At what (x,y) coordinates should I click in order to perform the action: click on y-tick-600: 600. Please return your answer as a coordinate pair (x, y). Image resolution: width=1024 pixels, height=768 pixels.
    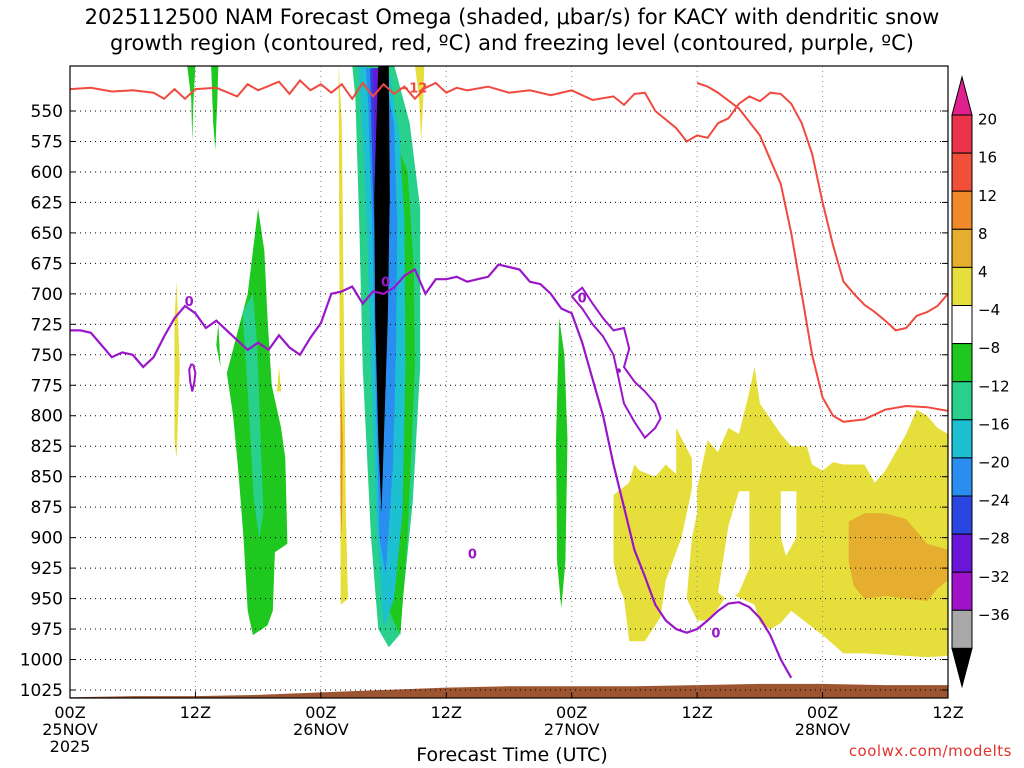
    Looking at the image, I should click on (47, 173).